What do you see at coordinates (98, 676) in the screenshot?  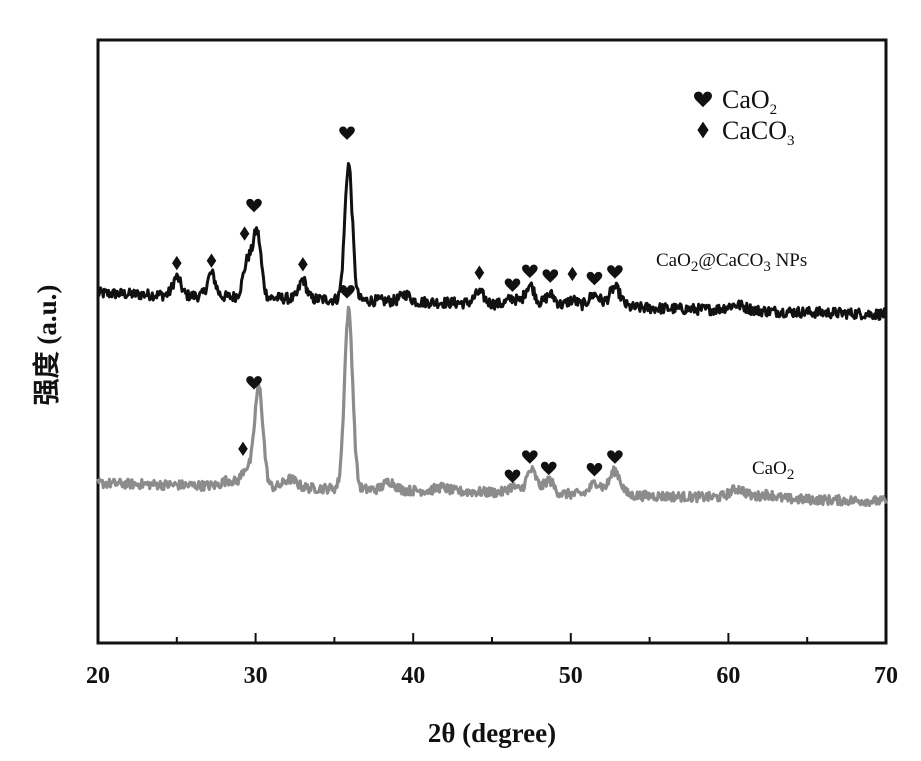 I see `x-tick-label: 20` at bounding box center [98, 676].